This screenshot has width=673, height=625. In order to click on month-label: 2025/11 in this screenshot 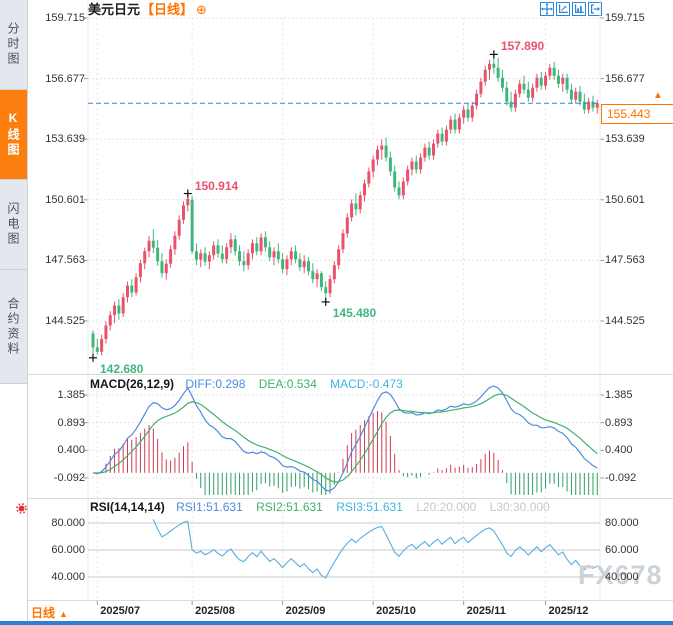, I will do `click(486, 611)`.